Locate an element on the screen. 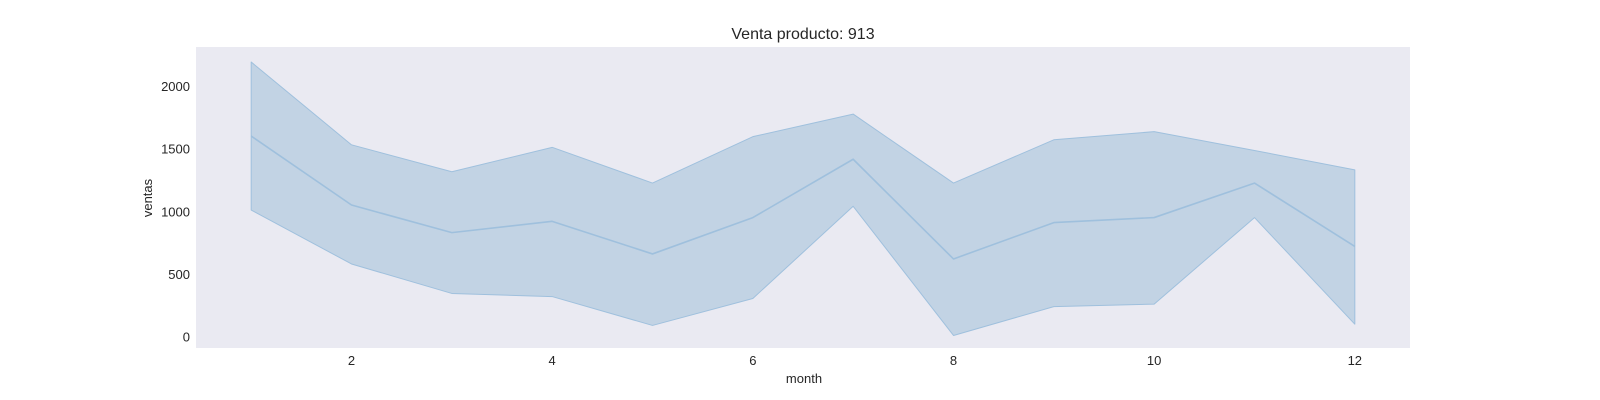 This screenshot has height=400, width=1600. y-tick-label: 1000 is located at coordinates (175, 211).